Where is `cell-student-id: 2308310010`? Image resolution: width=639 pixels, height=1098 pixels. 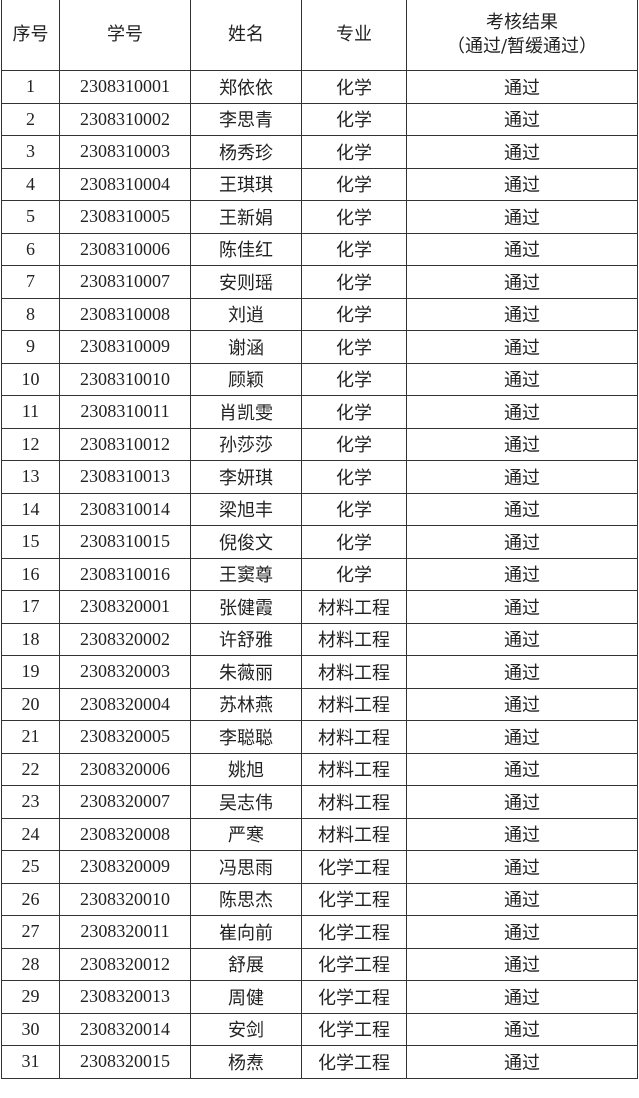
cell-student-id: 2308310010 is located at coordinates (125, 379).